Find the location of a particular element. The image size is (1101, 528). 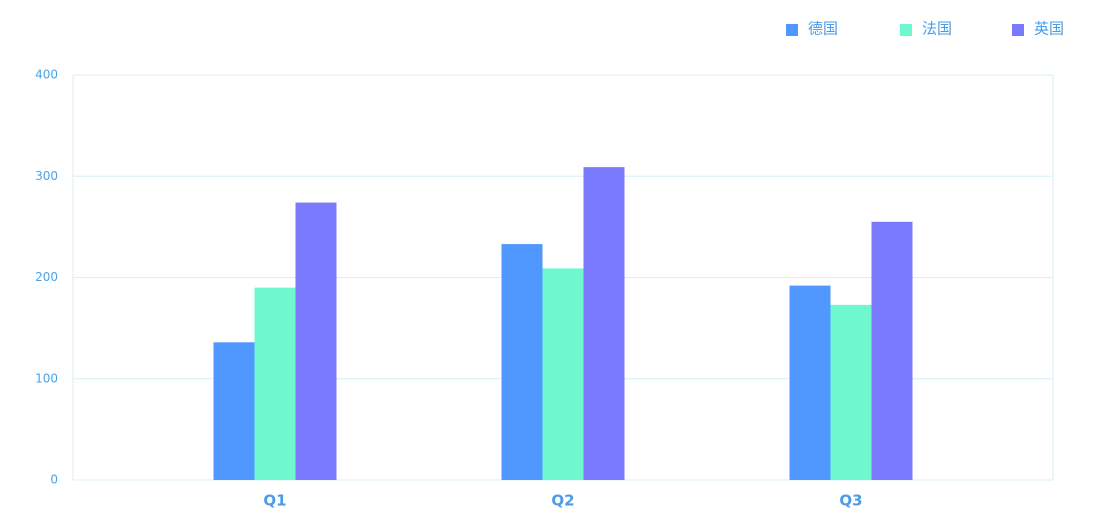

y-tick-label: 100 is located at coordinates (46, 378).